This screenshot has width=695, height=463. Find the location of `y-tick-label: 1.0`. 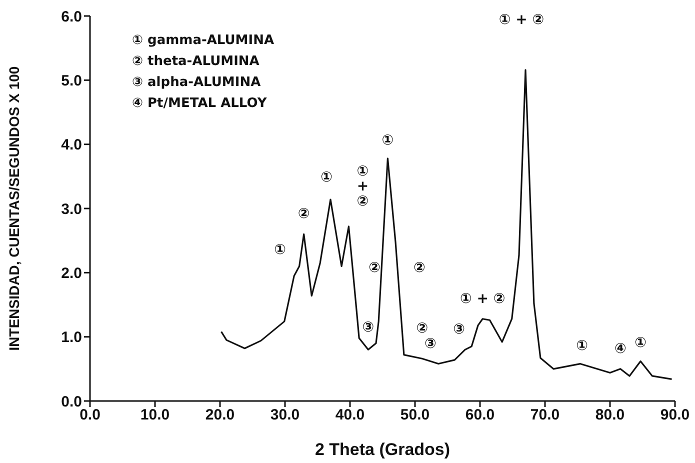

y-tick-label: 1.0 is located at coordinates (71, 337).